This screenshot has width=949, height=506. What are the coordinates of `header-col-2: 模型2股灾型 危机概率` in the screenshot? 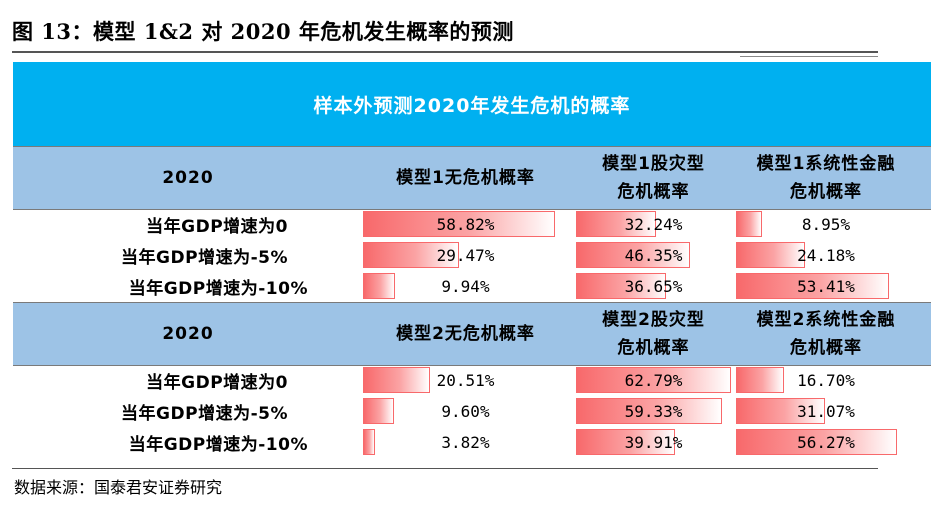 It's located at (653, 334).